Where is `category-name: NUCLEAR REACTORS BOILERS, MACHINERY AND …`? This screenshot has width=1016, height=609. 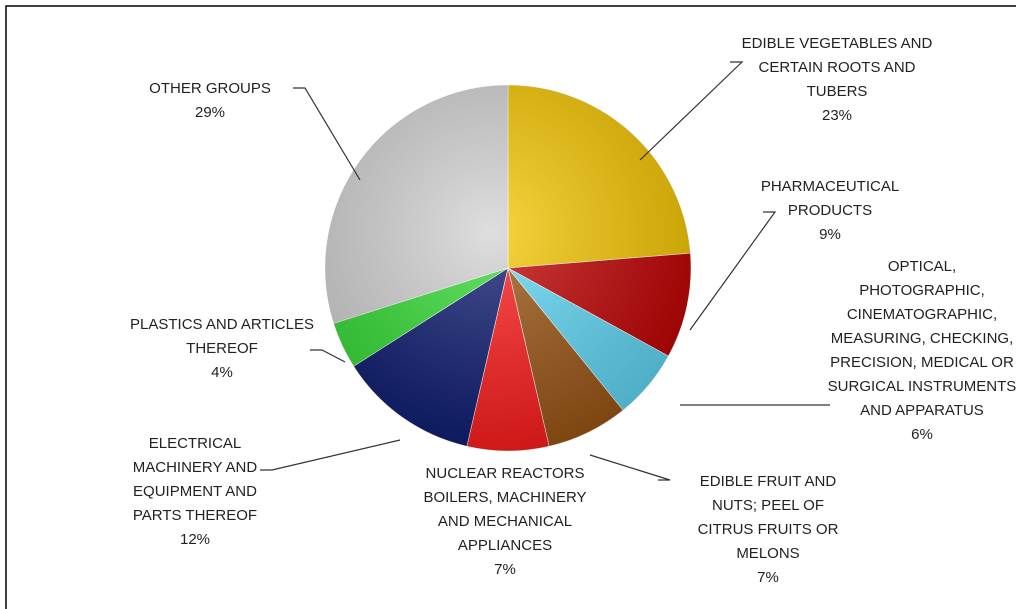
category-name: NUCLEAR REACTORS BOILERS, MACHINERY AND … is located at coordinates (505, 509).